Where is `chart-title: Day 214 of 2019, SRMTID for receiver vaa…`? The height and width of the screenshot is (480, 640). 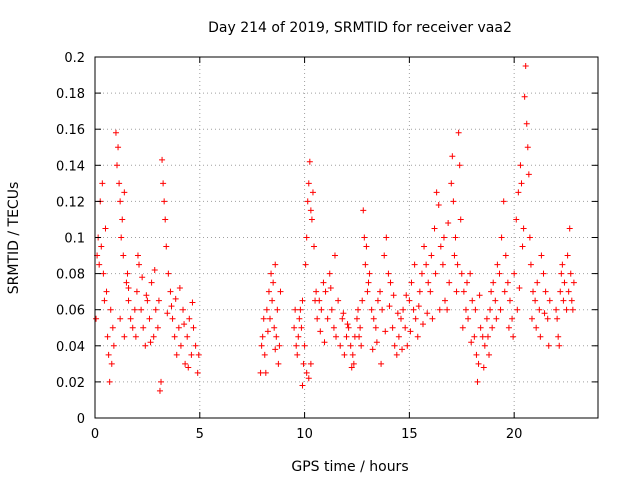 chart-title: Day 214 of 2019, SRMTID for receiver vaa… is located at coordinates (360, 28).